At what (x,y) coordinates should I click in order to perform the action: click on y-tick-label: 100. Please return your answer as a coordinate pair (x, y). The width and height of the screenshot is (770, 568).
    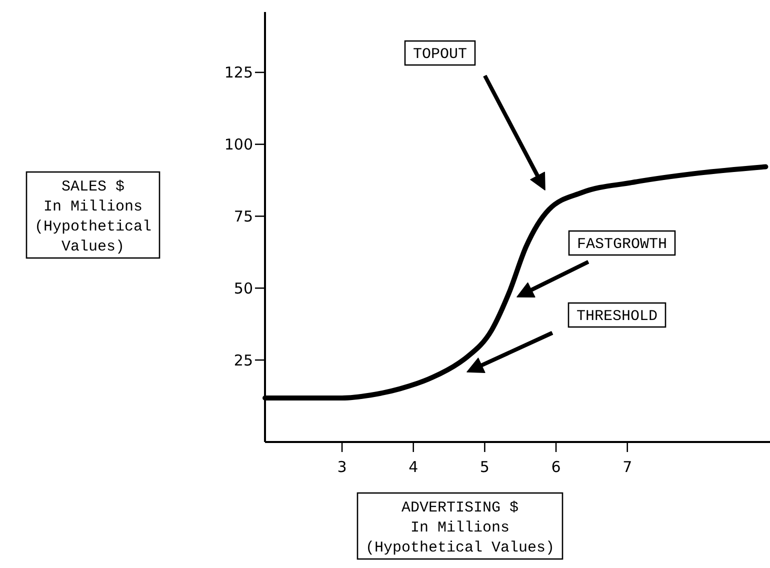
    Looking at the image, I should click on (238, 145).